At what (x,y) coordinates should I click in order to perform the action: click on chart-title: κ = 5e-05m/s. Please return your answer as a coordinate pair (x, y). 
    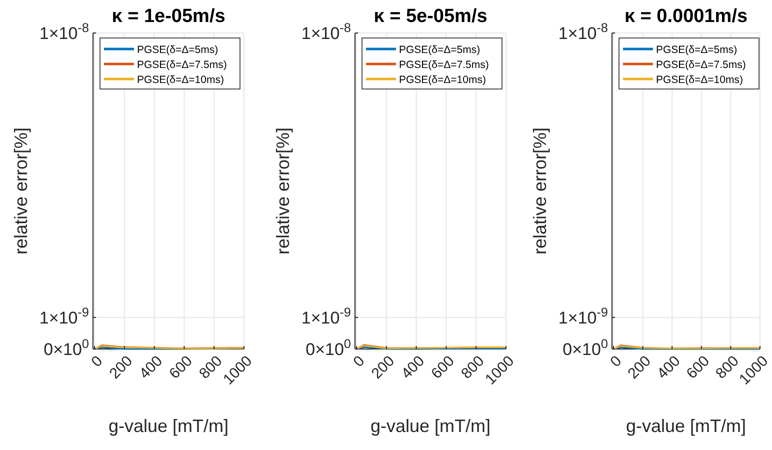
    Looking at the image, I should click on (431, 16).